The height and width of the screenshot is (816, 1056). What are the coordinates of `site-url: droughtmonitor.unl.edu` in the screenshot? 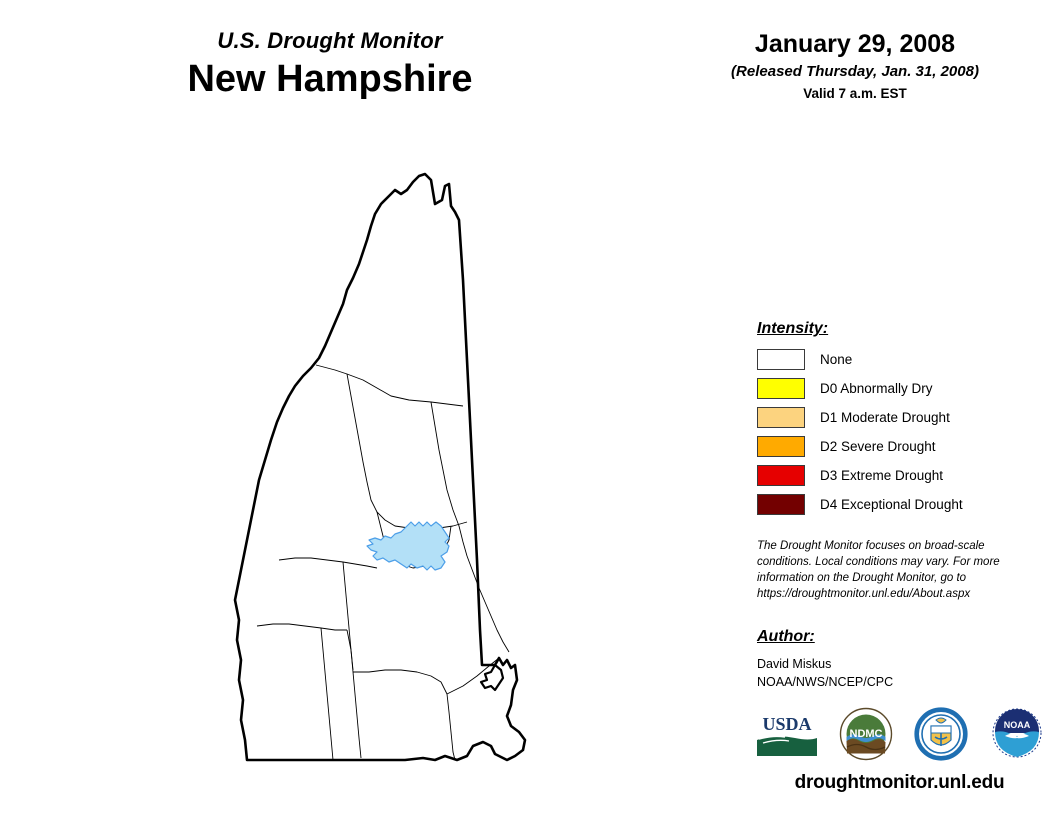 It's located at (899, 782).